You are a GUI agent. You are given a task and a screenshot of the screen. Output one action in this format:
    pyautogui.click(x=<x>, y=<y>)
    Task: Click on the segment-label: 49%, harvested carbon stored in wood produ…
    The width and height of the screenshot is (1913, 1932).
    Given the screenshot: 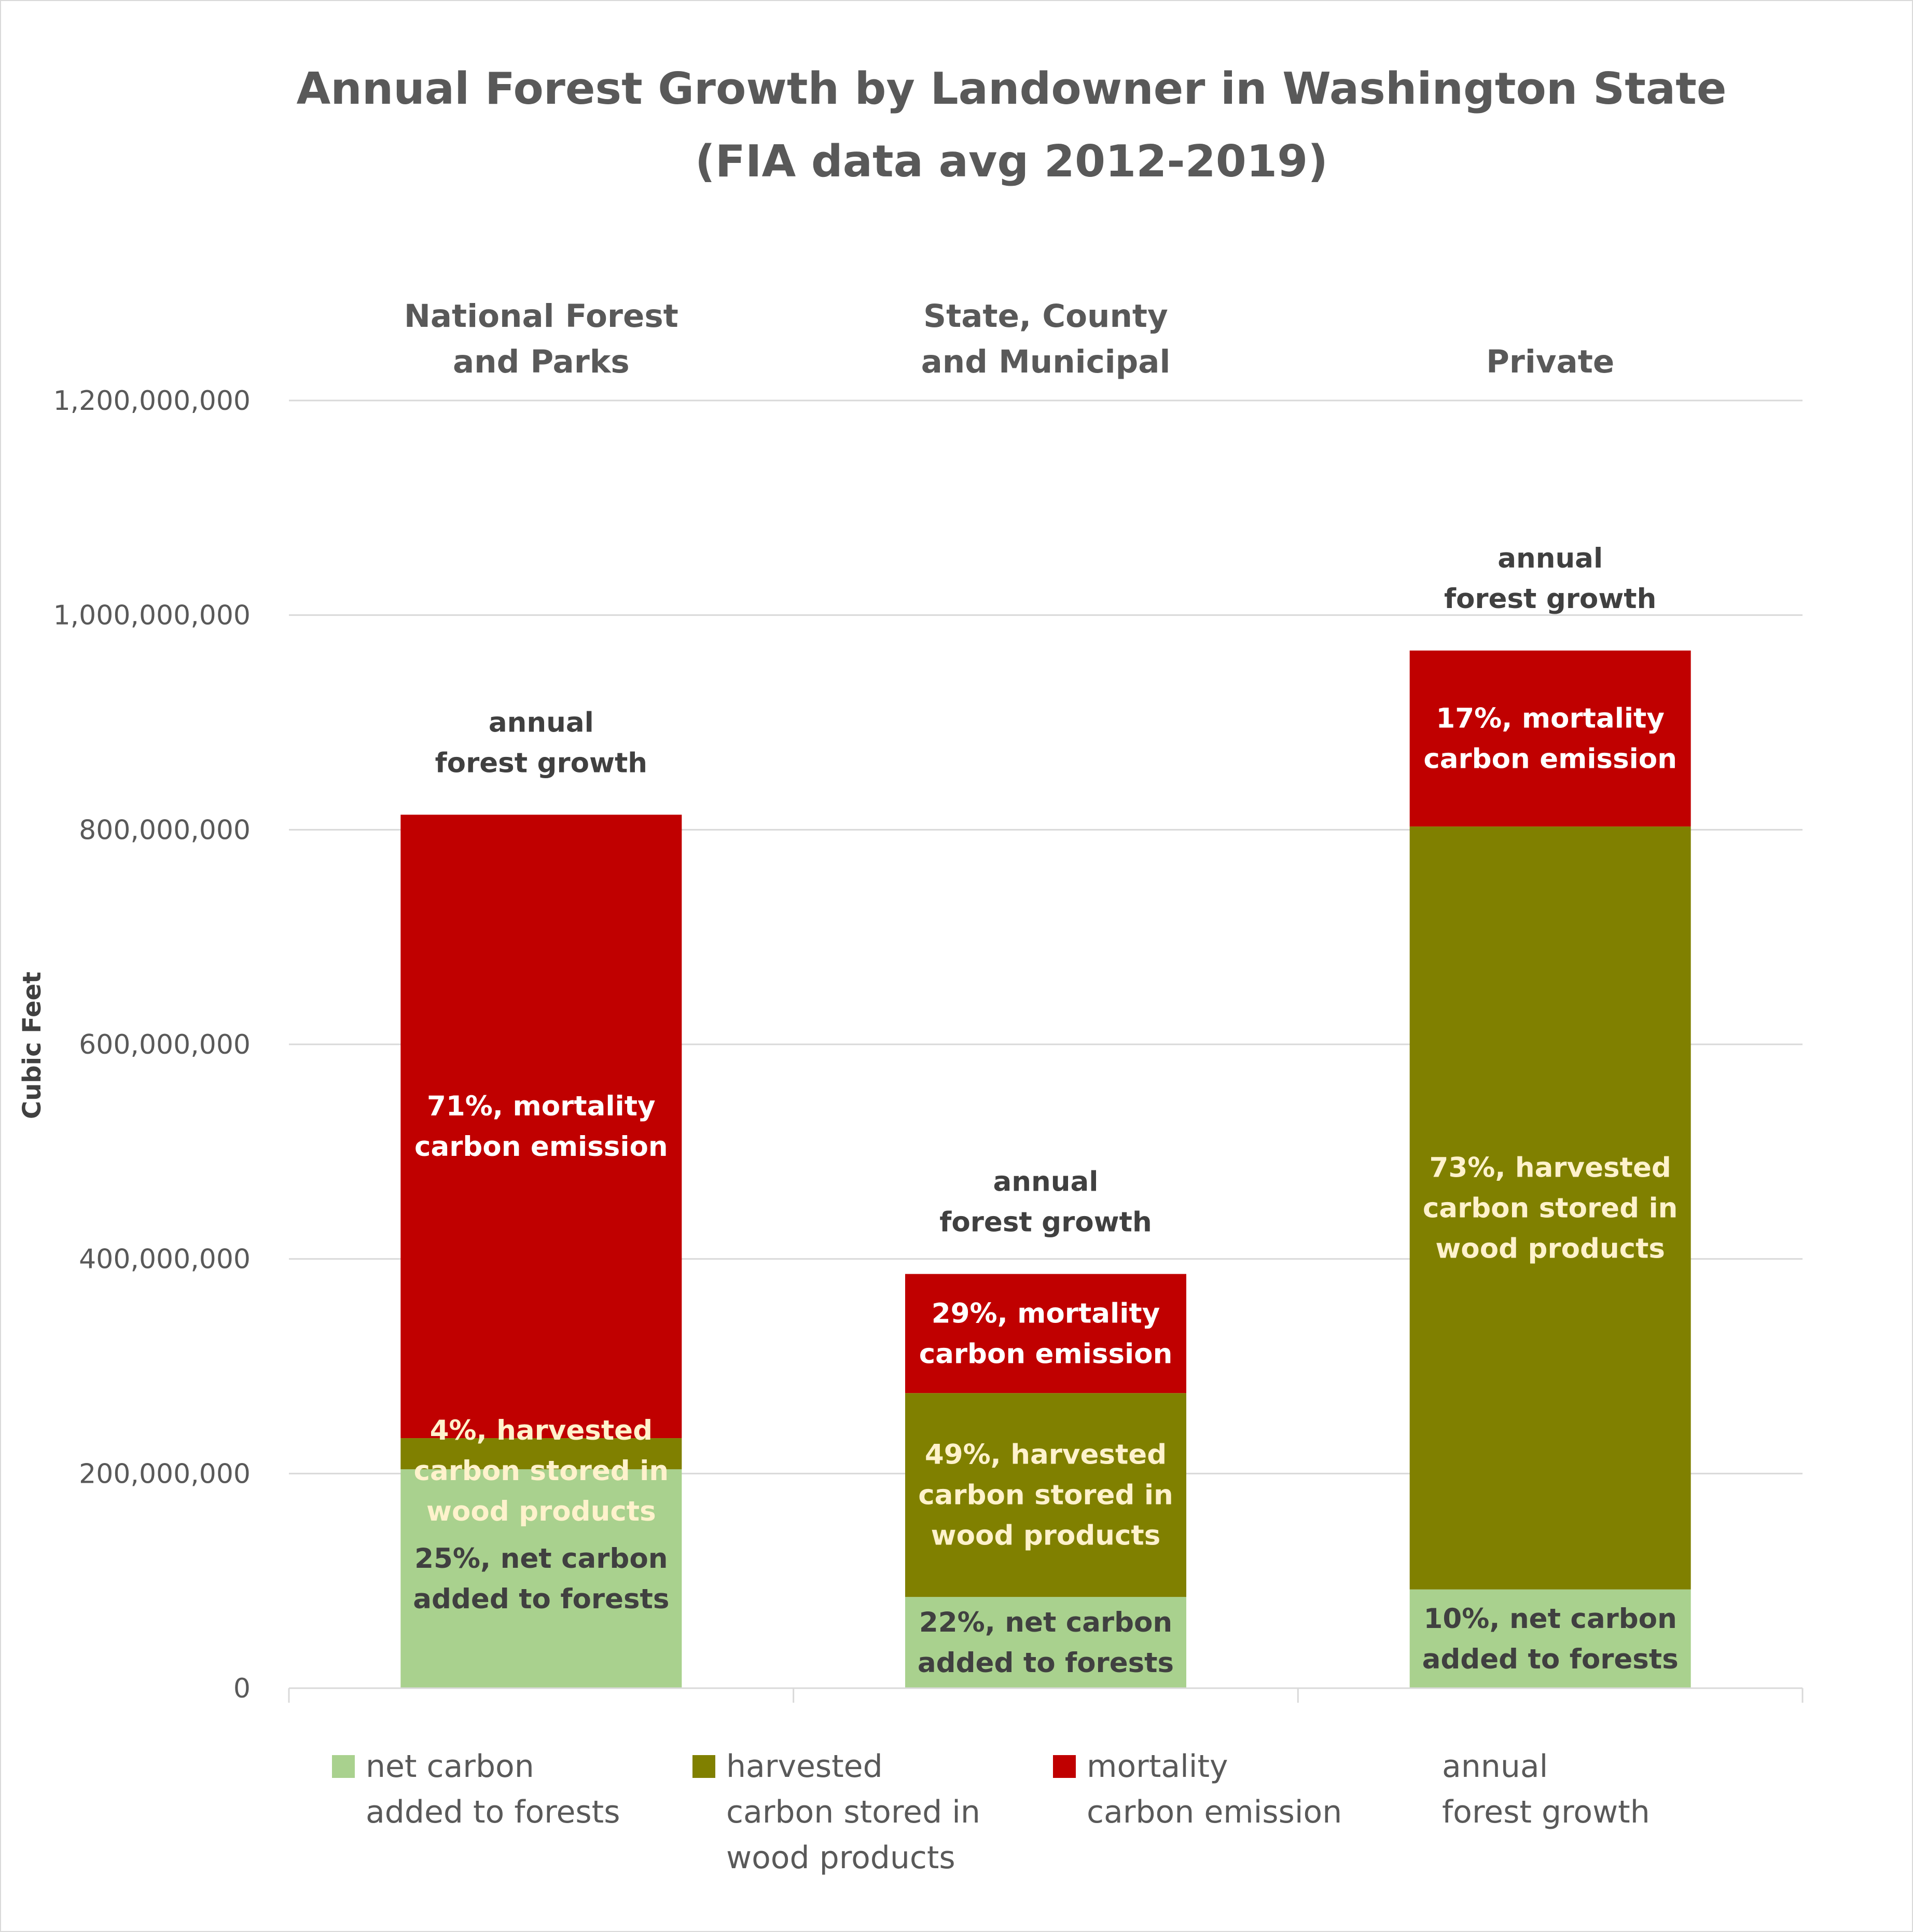 What is the action you would take?
    pyautogui.click(x=1045, y=1495)
    